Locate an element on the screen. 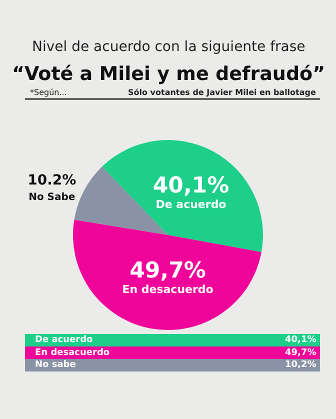 The width and height of the screenshot is (336, 419). slice-label: De acuerdo is located at coordinates (191, 204).